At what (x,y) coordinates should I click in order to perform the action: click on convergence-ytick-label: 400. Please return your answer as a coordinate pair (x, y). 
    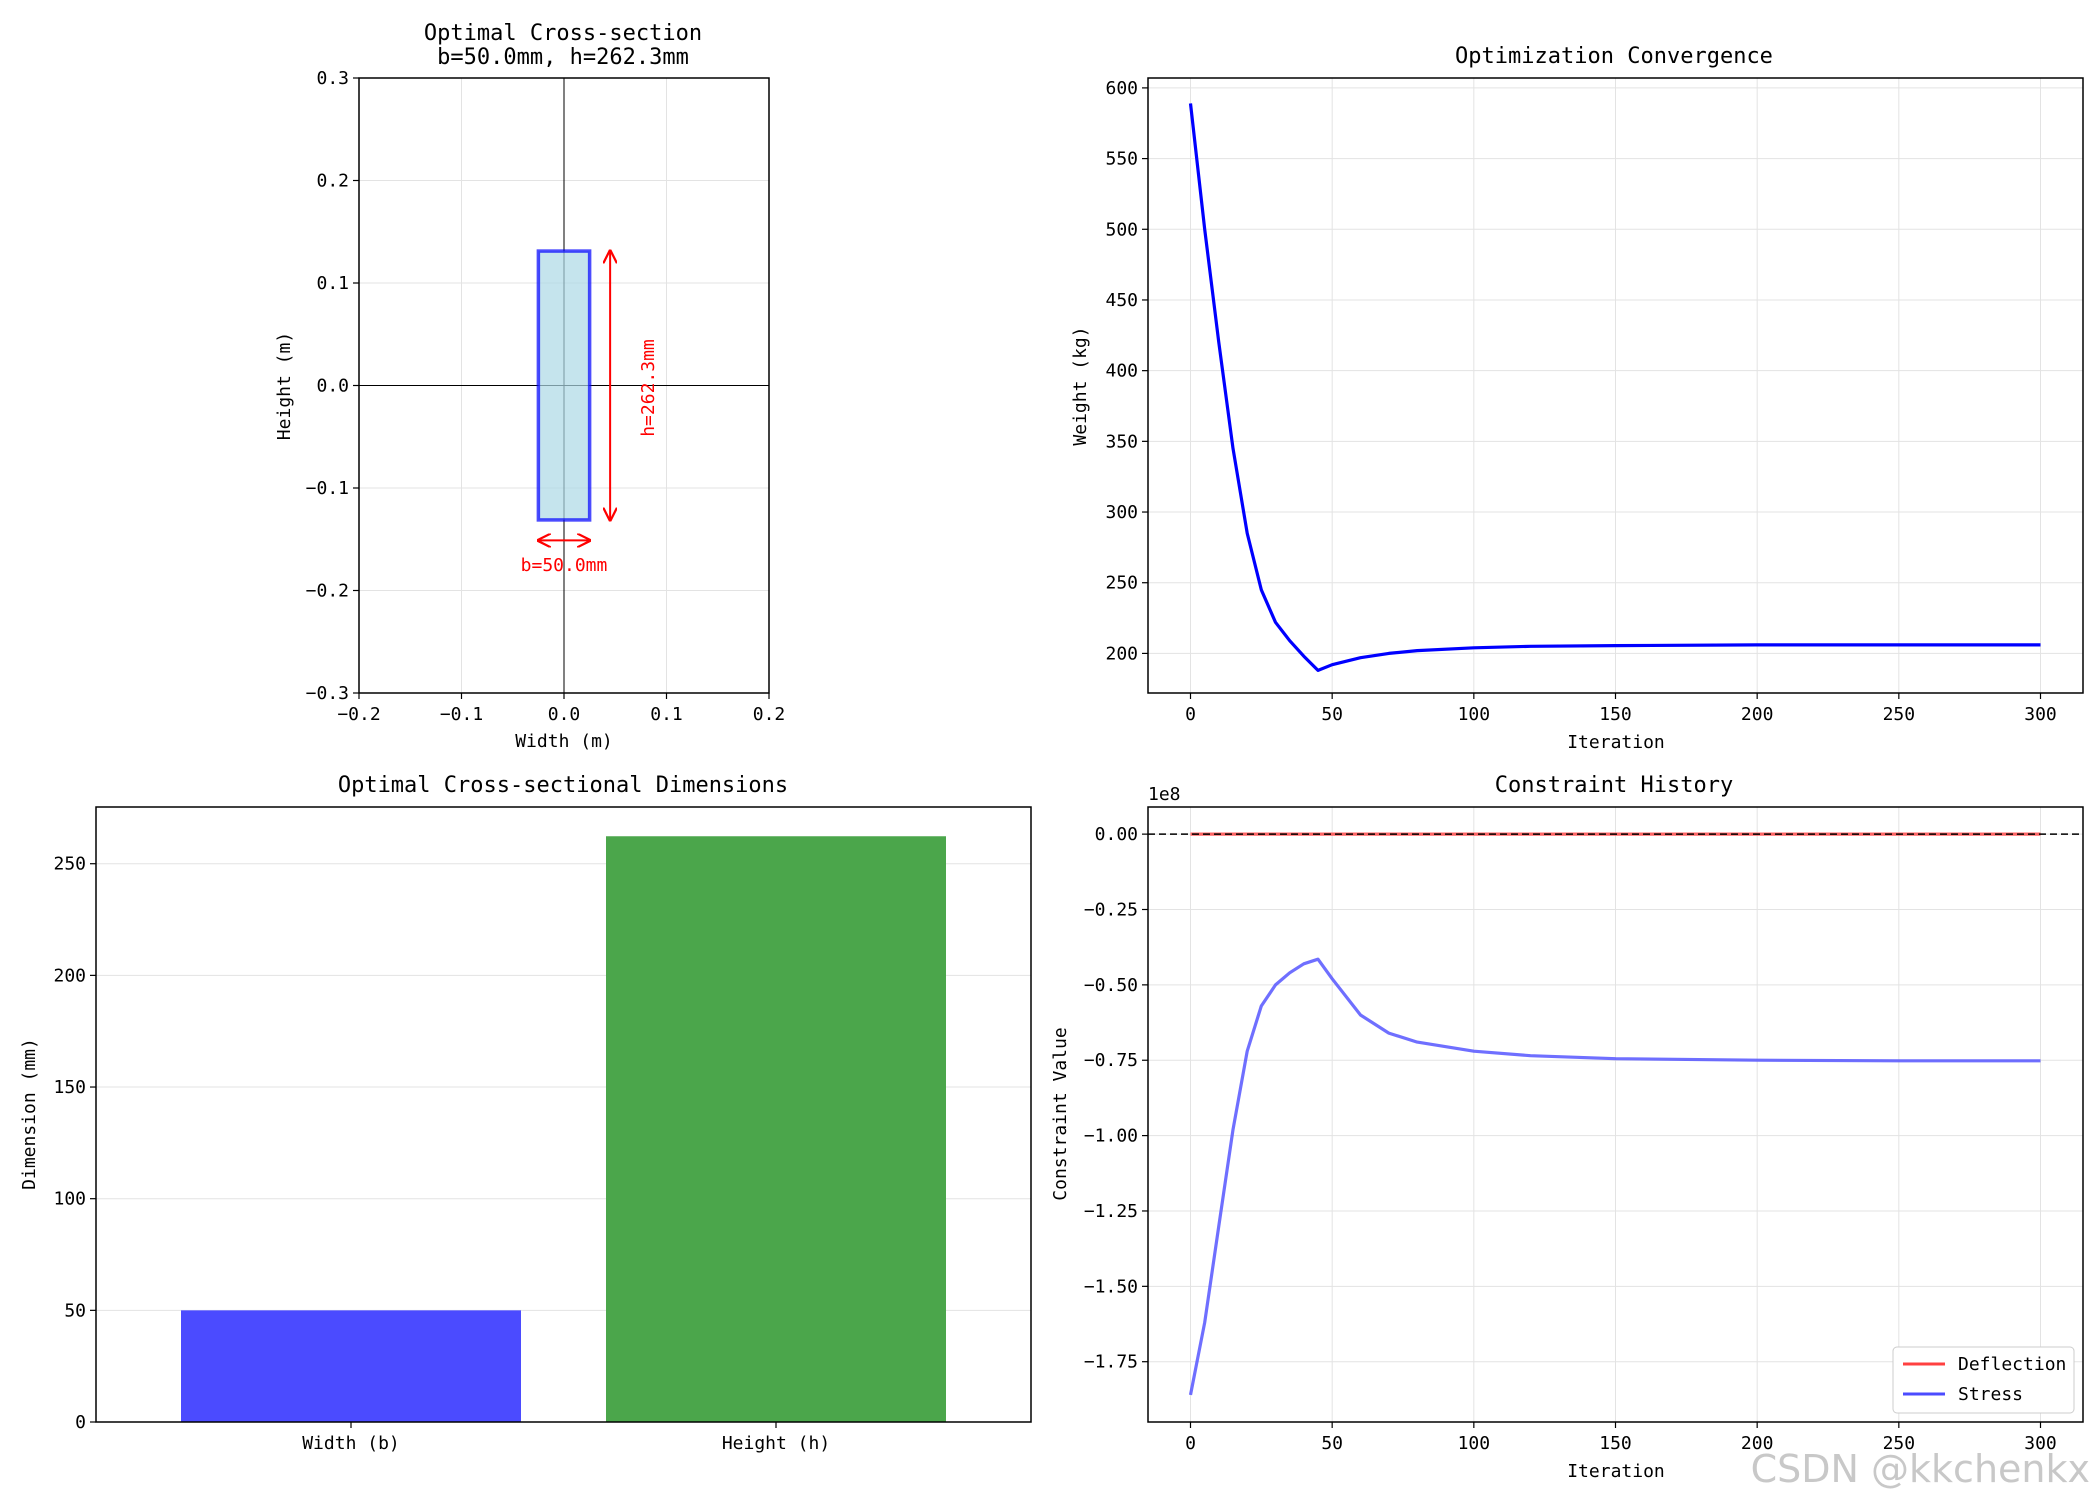
    Looking at the image, I should click on (1121, 371).